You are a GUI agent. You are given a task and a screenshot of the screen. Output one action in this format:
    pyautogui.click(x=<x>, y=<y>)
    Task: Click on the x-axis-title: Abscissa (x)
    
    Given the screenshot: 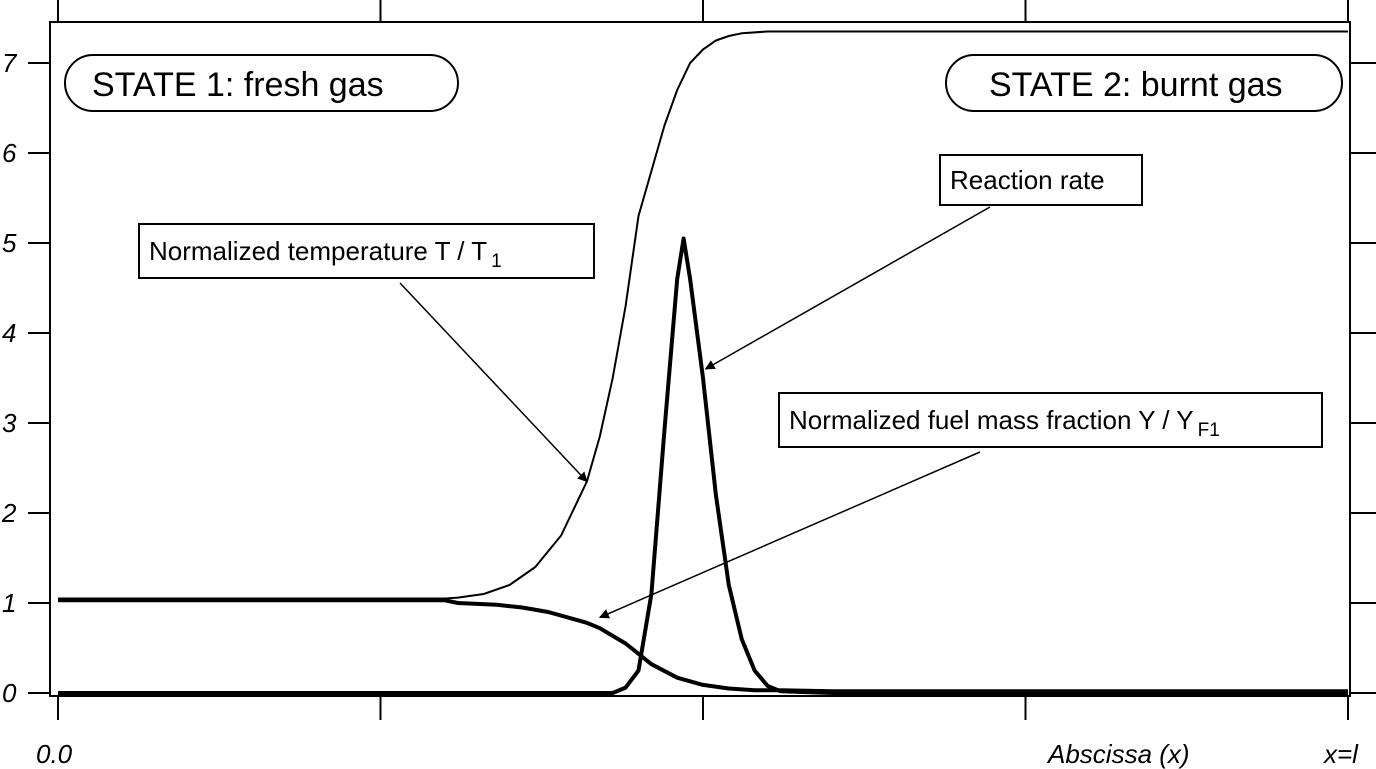 What is the action you would take?
    pyautogui.click(x=1118, y=754)
    